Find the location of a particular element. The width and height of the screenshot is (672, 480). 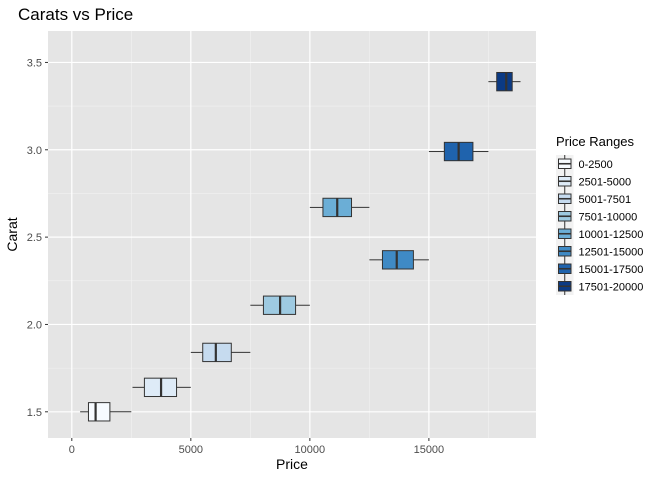

legend-label: 0-2500 is located at coordinates (596, 165).